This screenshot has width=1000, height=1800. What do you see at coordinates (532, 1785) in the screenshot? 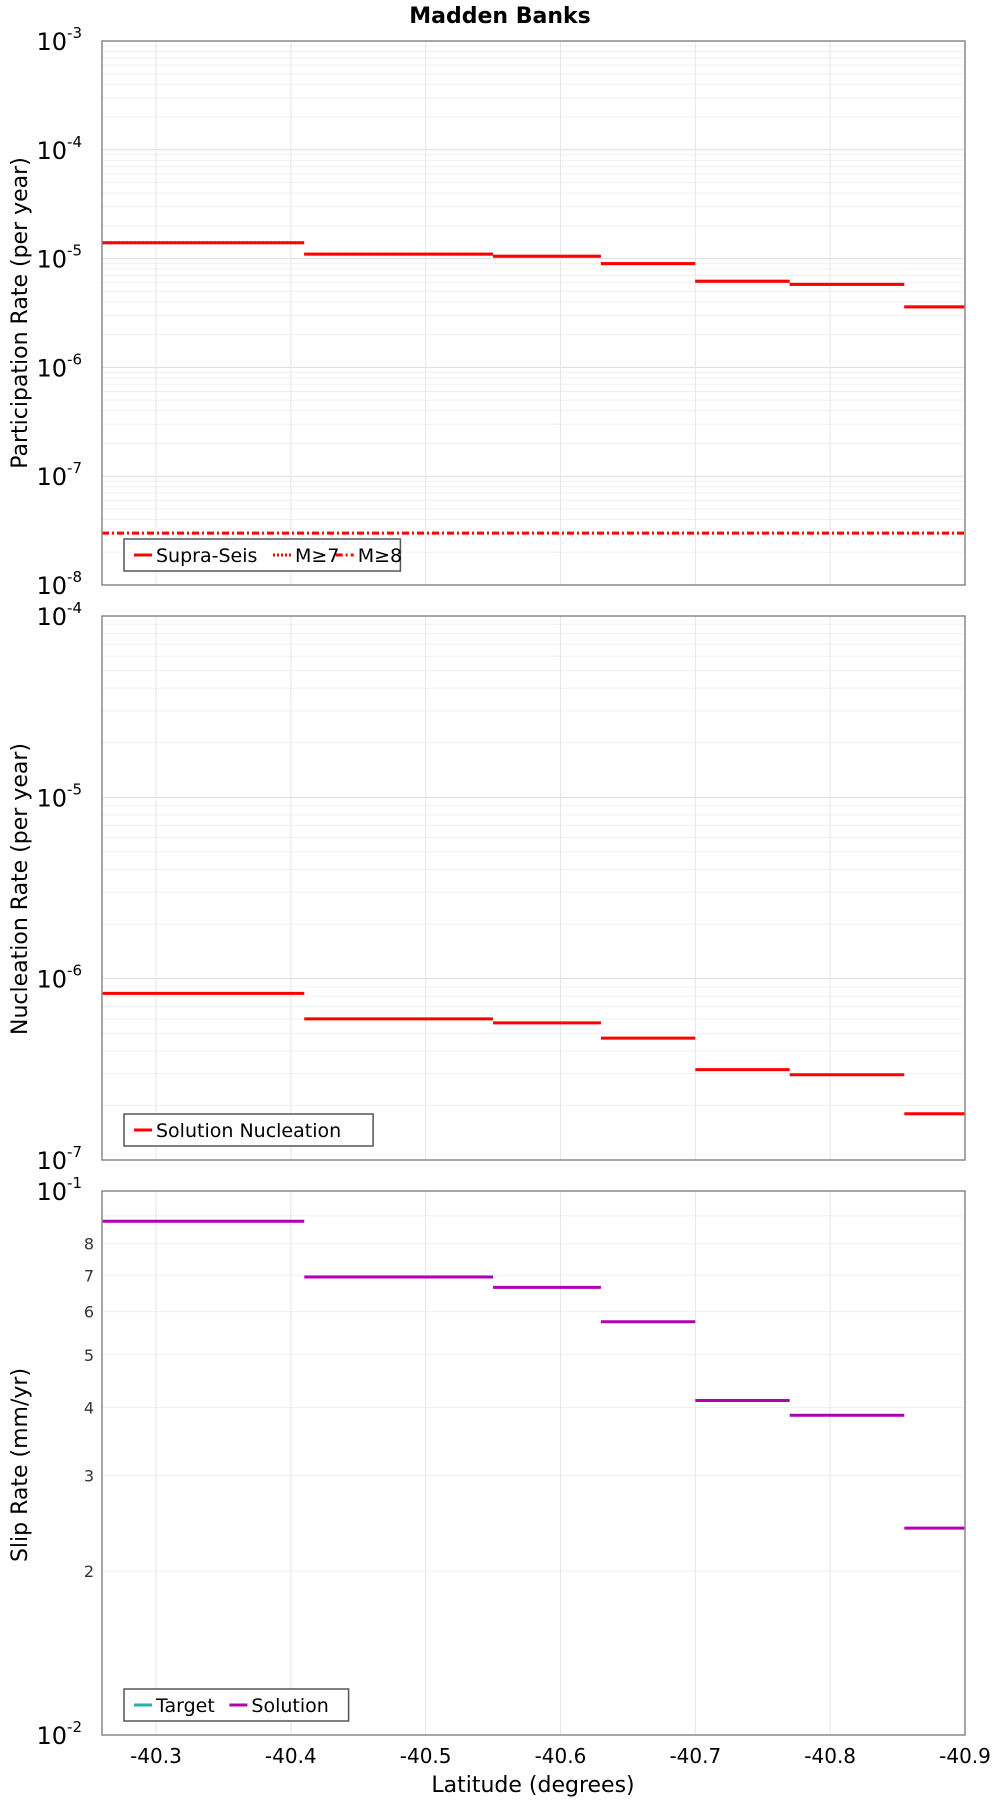
I see `x-axis-label: Latitude (degrees)` at bounding box center [532, 1785].